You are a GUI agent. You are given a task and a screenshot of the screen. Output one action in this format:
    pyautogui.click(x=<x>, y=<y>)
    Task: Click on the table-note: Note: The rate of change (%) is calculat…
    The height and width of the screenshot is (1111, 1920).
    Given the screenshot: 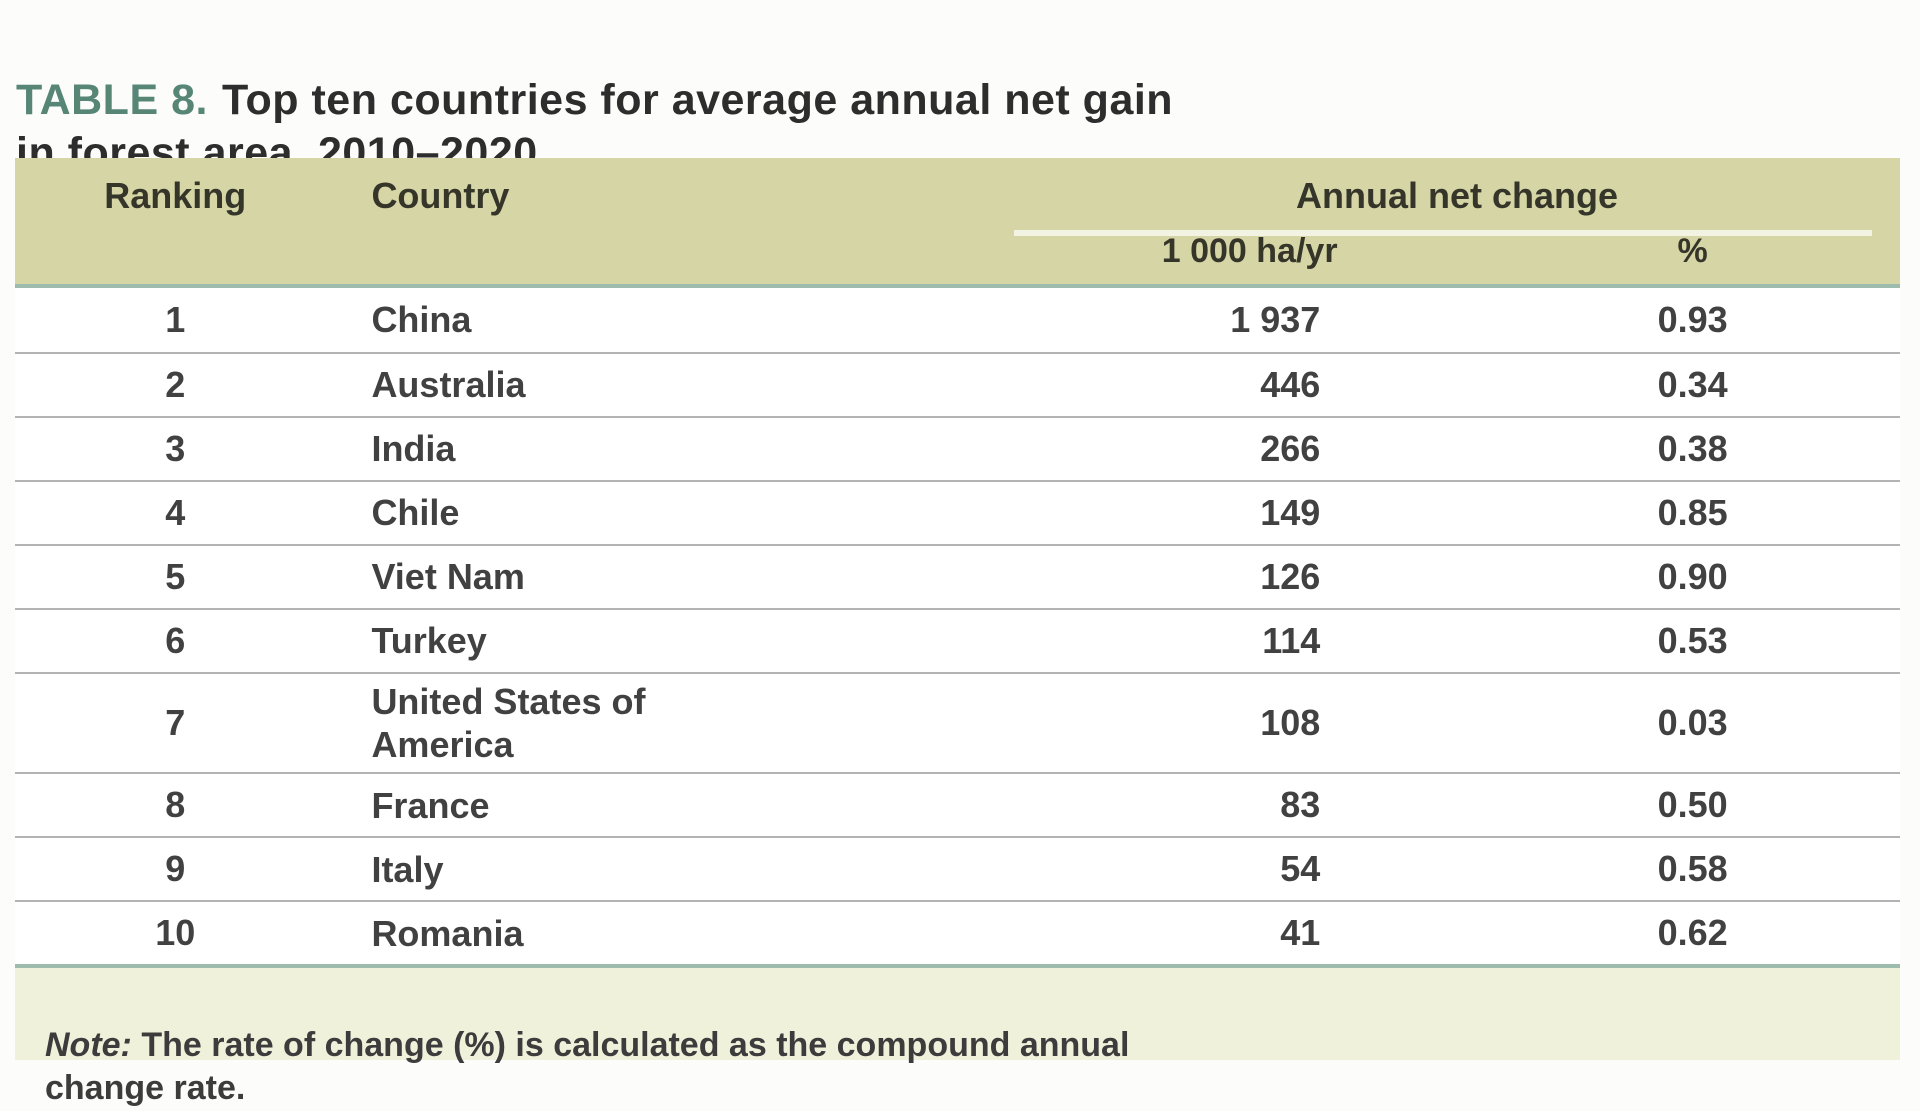 What is the action you would take?
    pyautogui.click(x=957, y=1035)
    